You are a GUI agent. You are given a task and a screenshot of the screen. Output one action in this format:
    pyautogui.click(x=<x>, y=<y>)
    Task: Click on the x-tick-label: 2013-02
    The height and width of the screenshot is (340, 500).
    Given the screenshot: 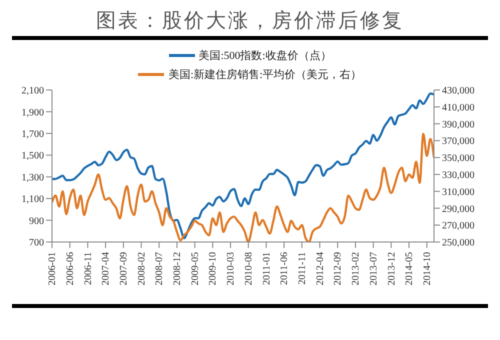 What is the action you would take?
    pyautogui.click(x=356, y=269)
    